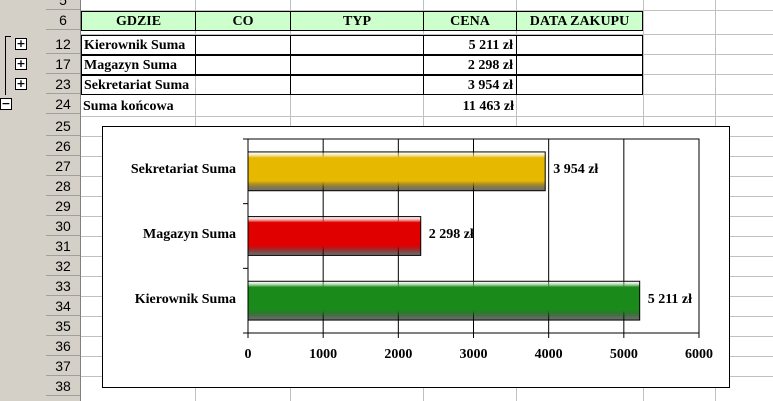  Describe the element at coordinates (138, 65) in the screenshot. I see `cell-gdzie-magazyn: Magazyn Suma` at that location.